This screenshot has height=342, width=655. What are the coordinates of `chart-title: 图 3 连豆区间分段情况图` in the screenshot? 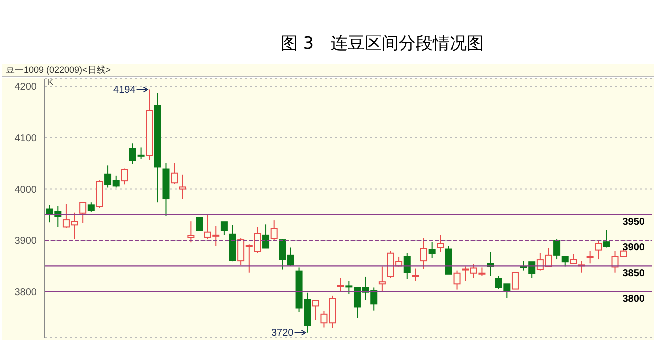 It's located at (383, 44).